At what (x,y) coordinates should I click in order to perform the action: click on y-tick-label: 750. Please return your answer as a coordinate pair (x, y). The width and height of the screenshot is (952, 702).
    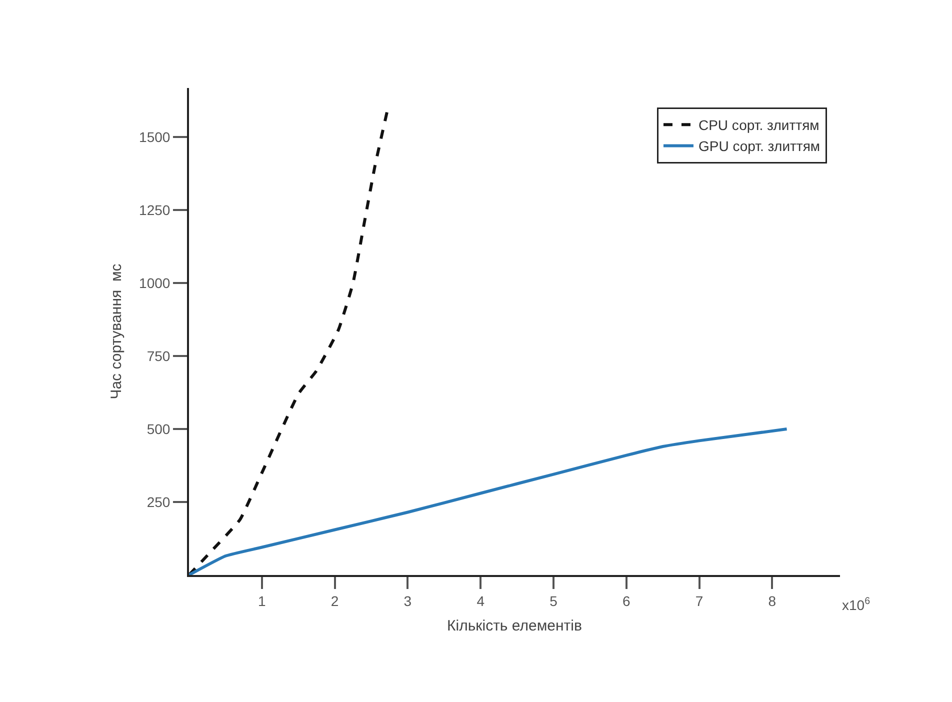
    Looking at the image, I should click on (158, 356).